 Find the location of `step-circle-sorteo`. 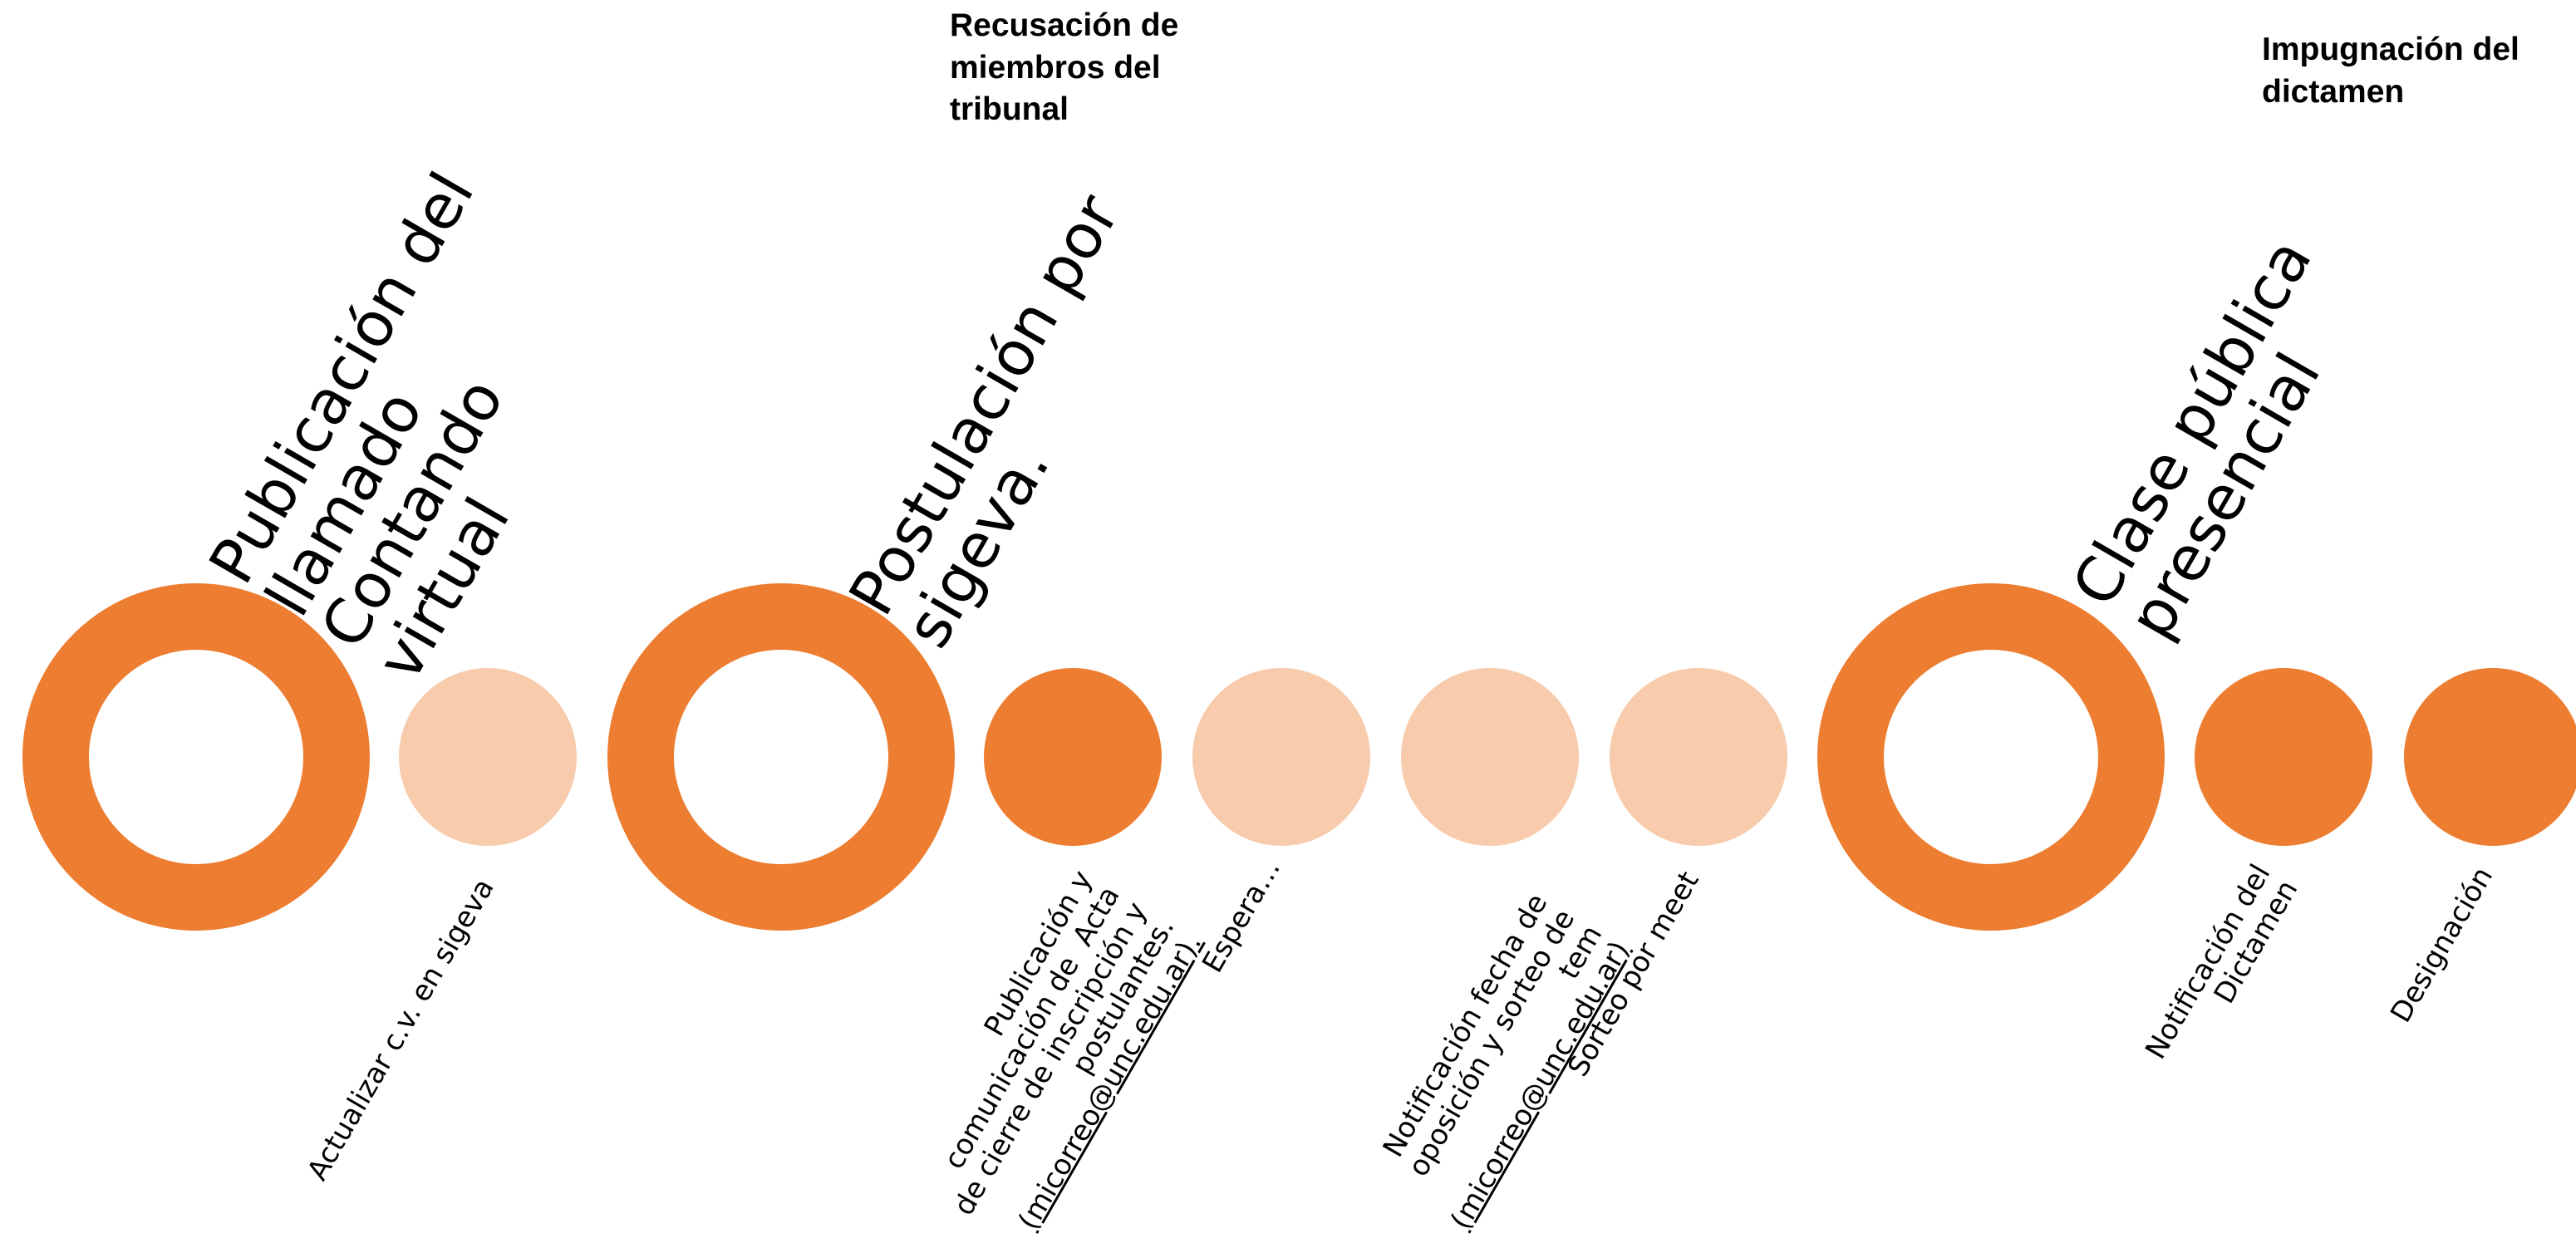

step-circle-sorteo is located at coordinates (1698, 757).